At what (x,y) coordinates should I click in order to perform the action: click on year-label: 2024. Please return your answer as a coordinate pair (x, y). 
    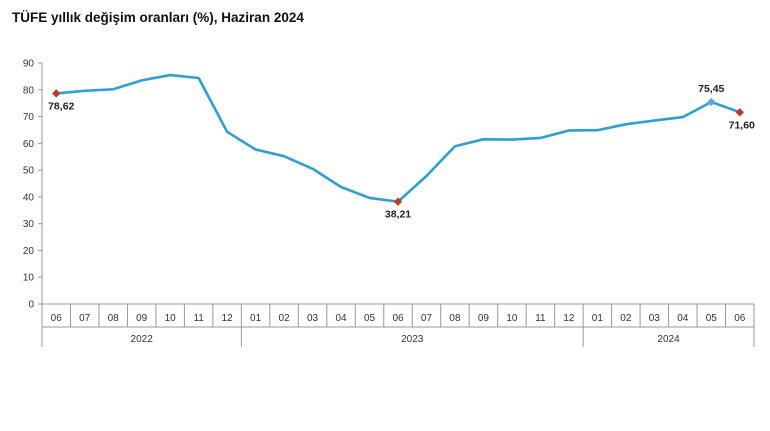
    Looking at the image, I should click on (668, 339).